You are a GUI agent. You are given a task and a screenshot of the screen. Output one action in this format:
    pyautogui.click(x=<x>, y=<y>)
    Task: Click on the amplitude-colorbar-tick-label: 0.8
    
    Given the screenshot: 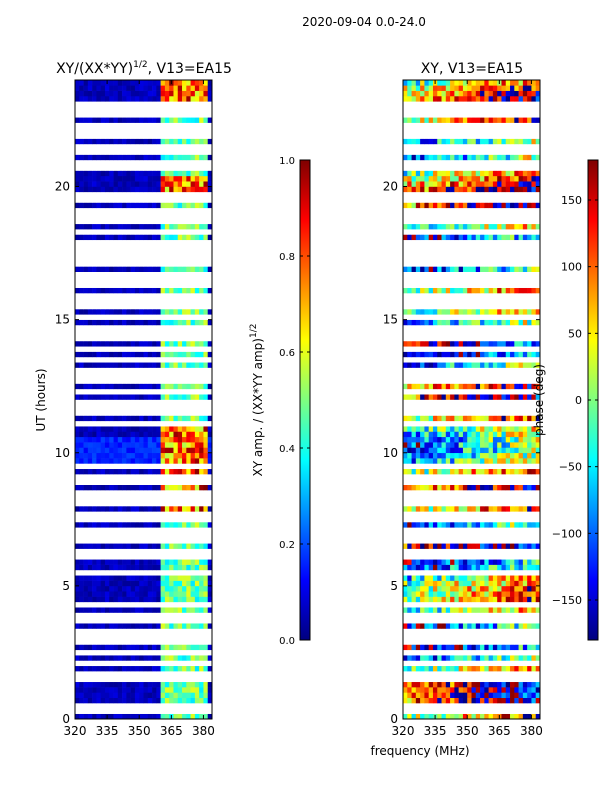 What is the action you would take?
    pyautogui.click(x=287, y=257)
    